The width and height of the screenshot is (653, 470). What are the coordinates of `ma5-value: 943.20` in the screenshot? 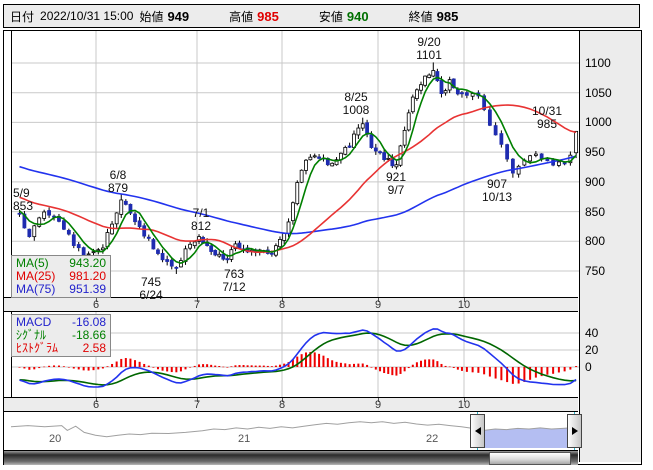 It's located at (87, 263).